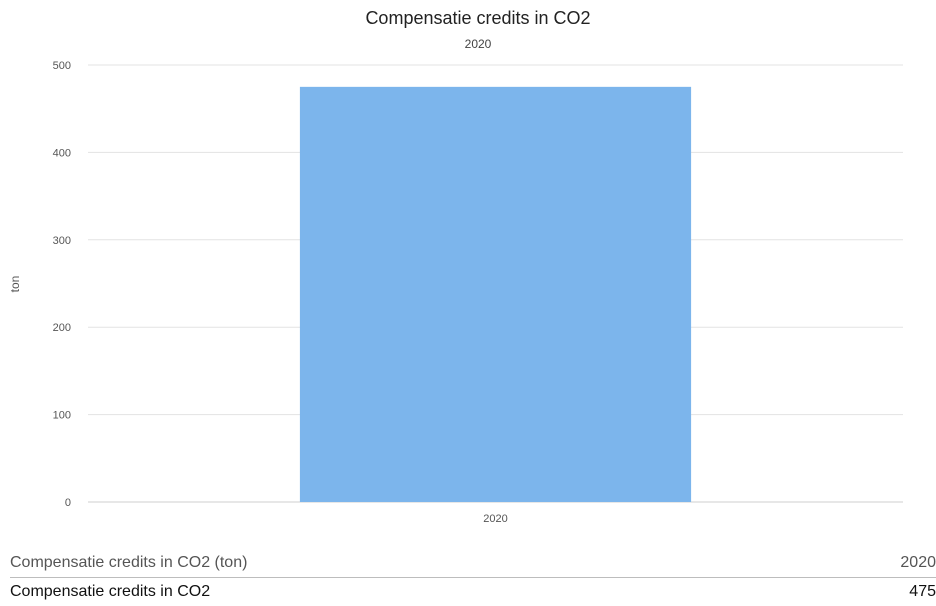 This screenshot has width=936, height=606. Describe the element at coordinates (15, 284) in the screenshot. I see `y-axis-title: ton` at that location.